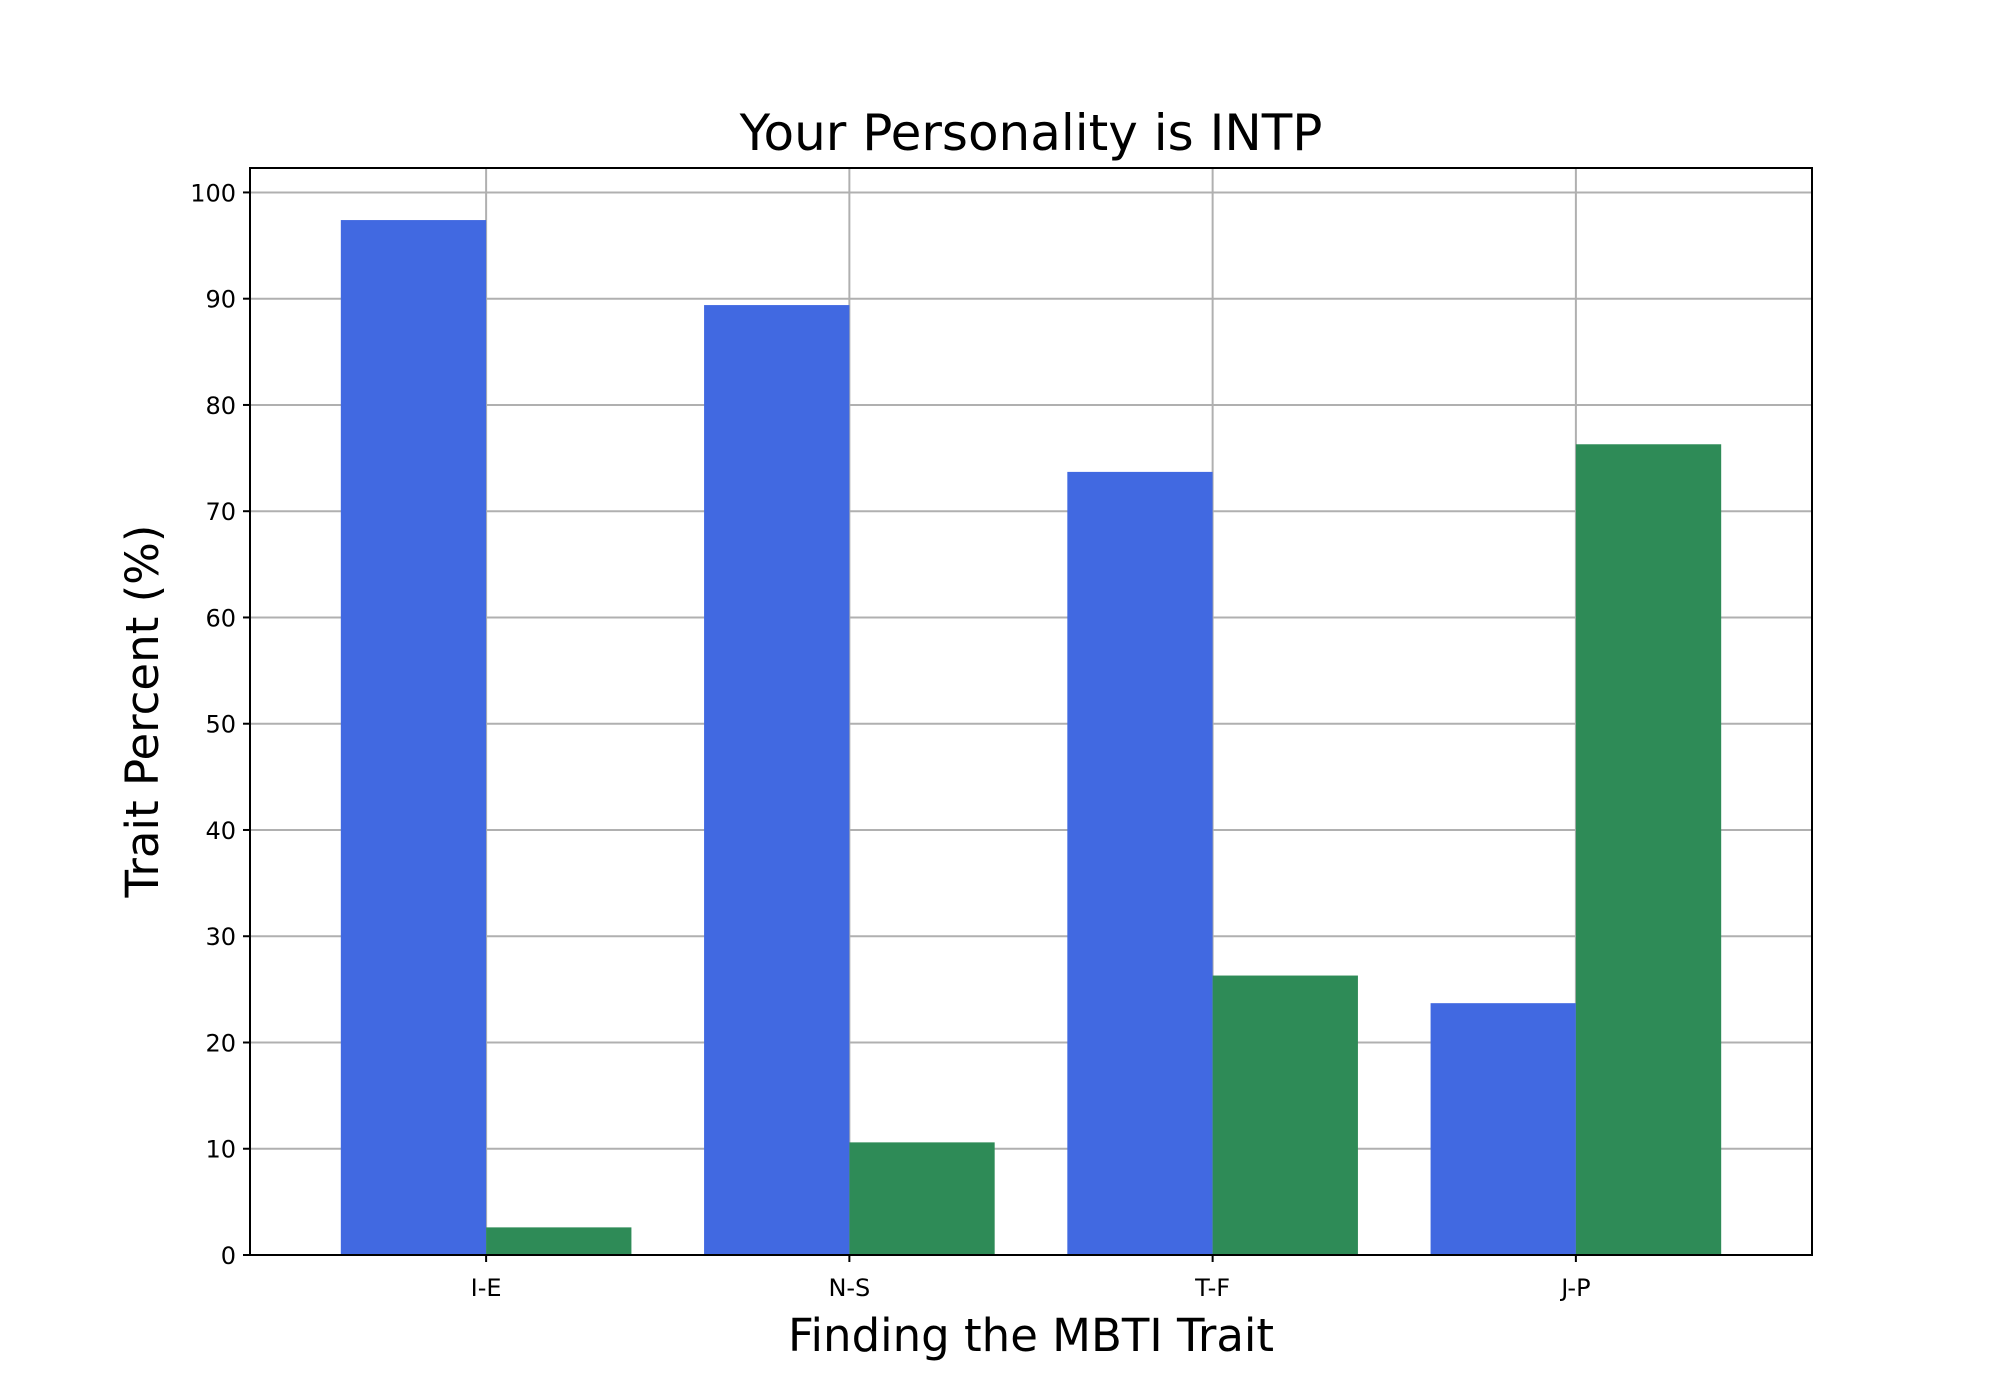  Describe the element at coordinates (213, 193) in the screenshot. I see `y-tick-label: 100` at that location.